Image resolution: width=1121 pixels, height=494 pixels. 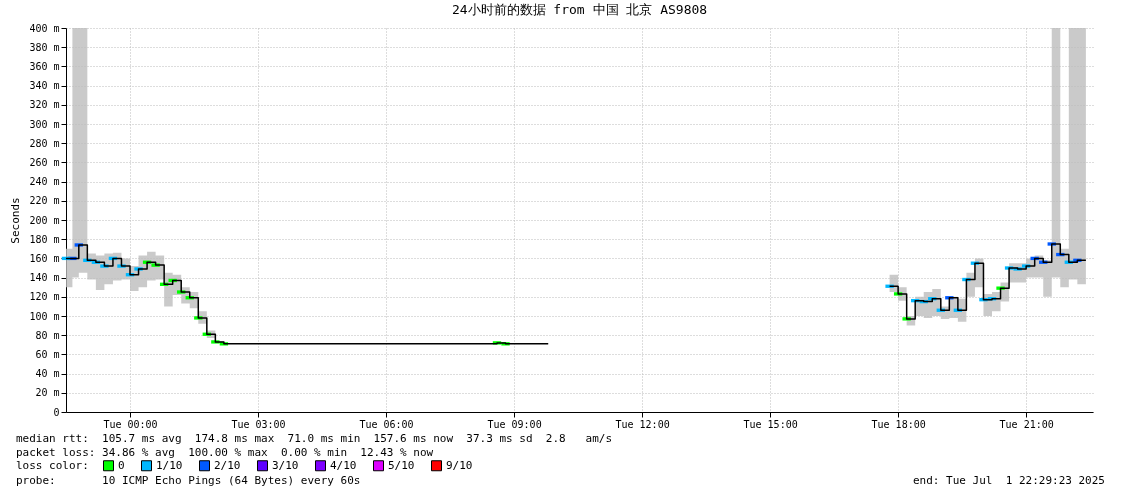 I want to click on legend-label: 3/10, so click(x=285, y=465).